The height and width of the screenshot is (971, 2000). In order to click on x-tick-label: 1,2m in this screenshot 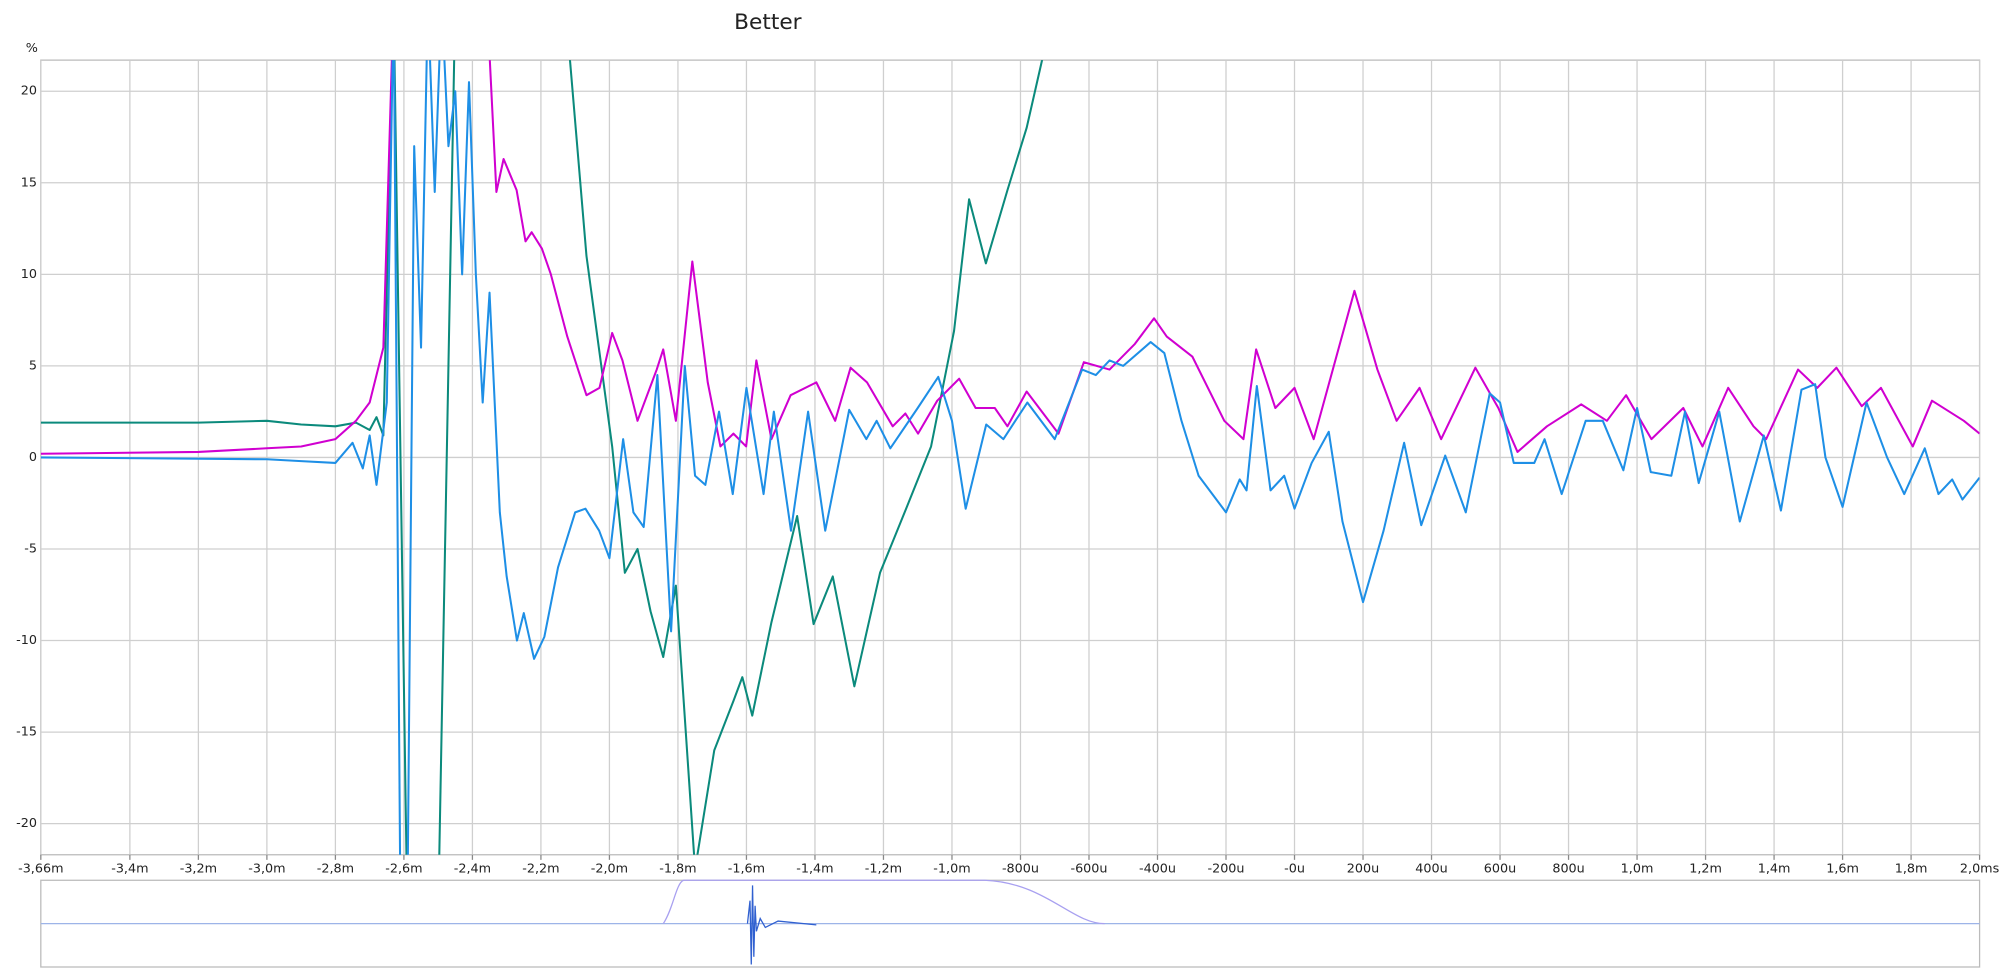, I will do `click(1705, 868)`.